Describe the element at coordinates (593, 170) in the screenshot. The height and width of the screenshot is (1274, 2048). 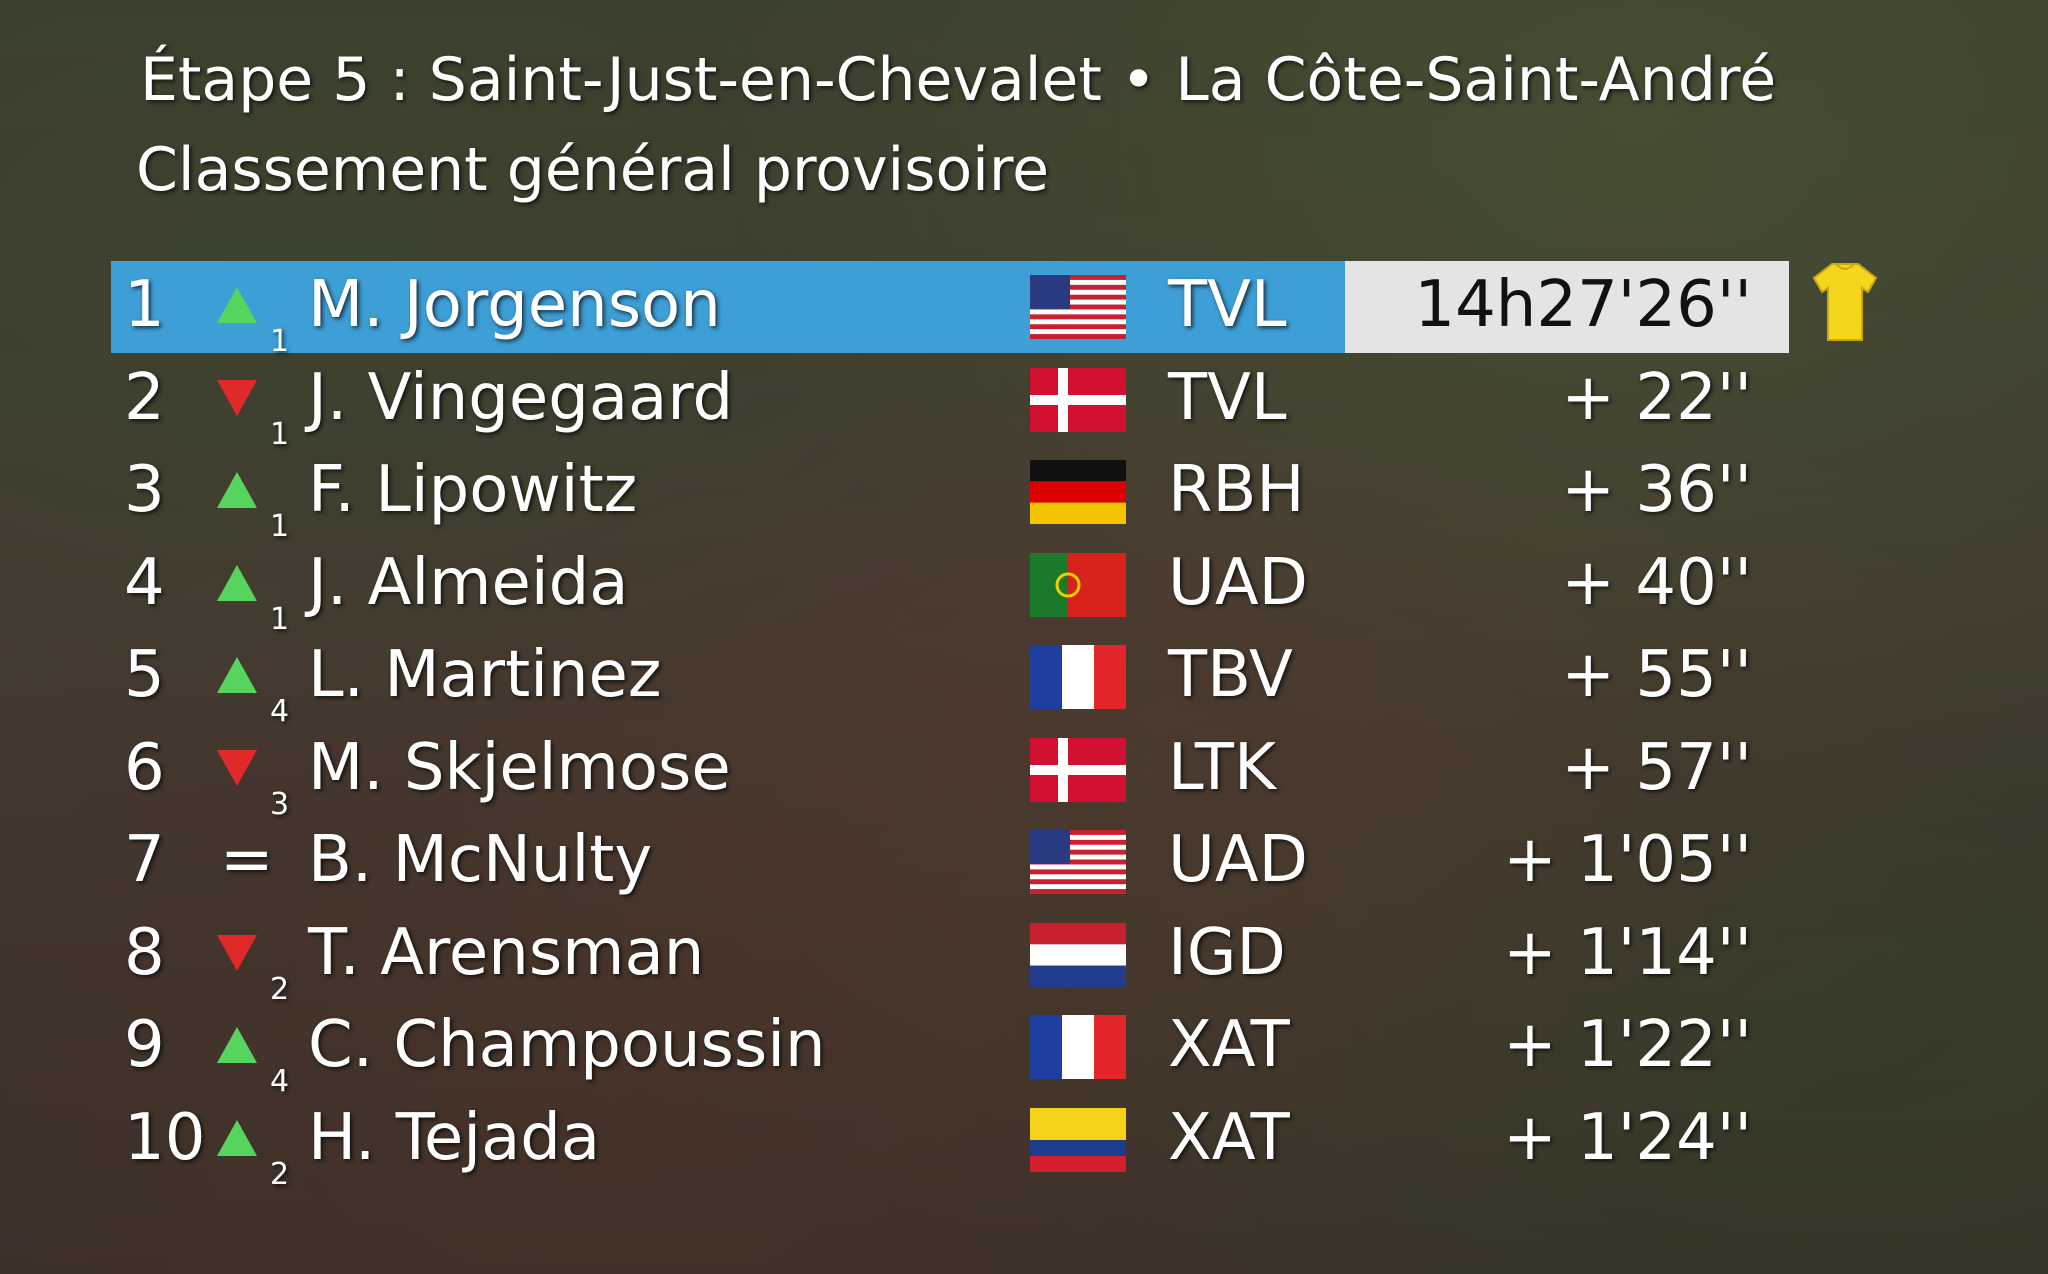
I see `subtitle: Classement général provisoire` at that location.